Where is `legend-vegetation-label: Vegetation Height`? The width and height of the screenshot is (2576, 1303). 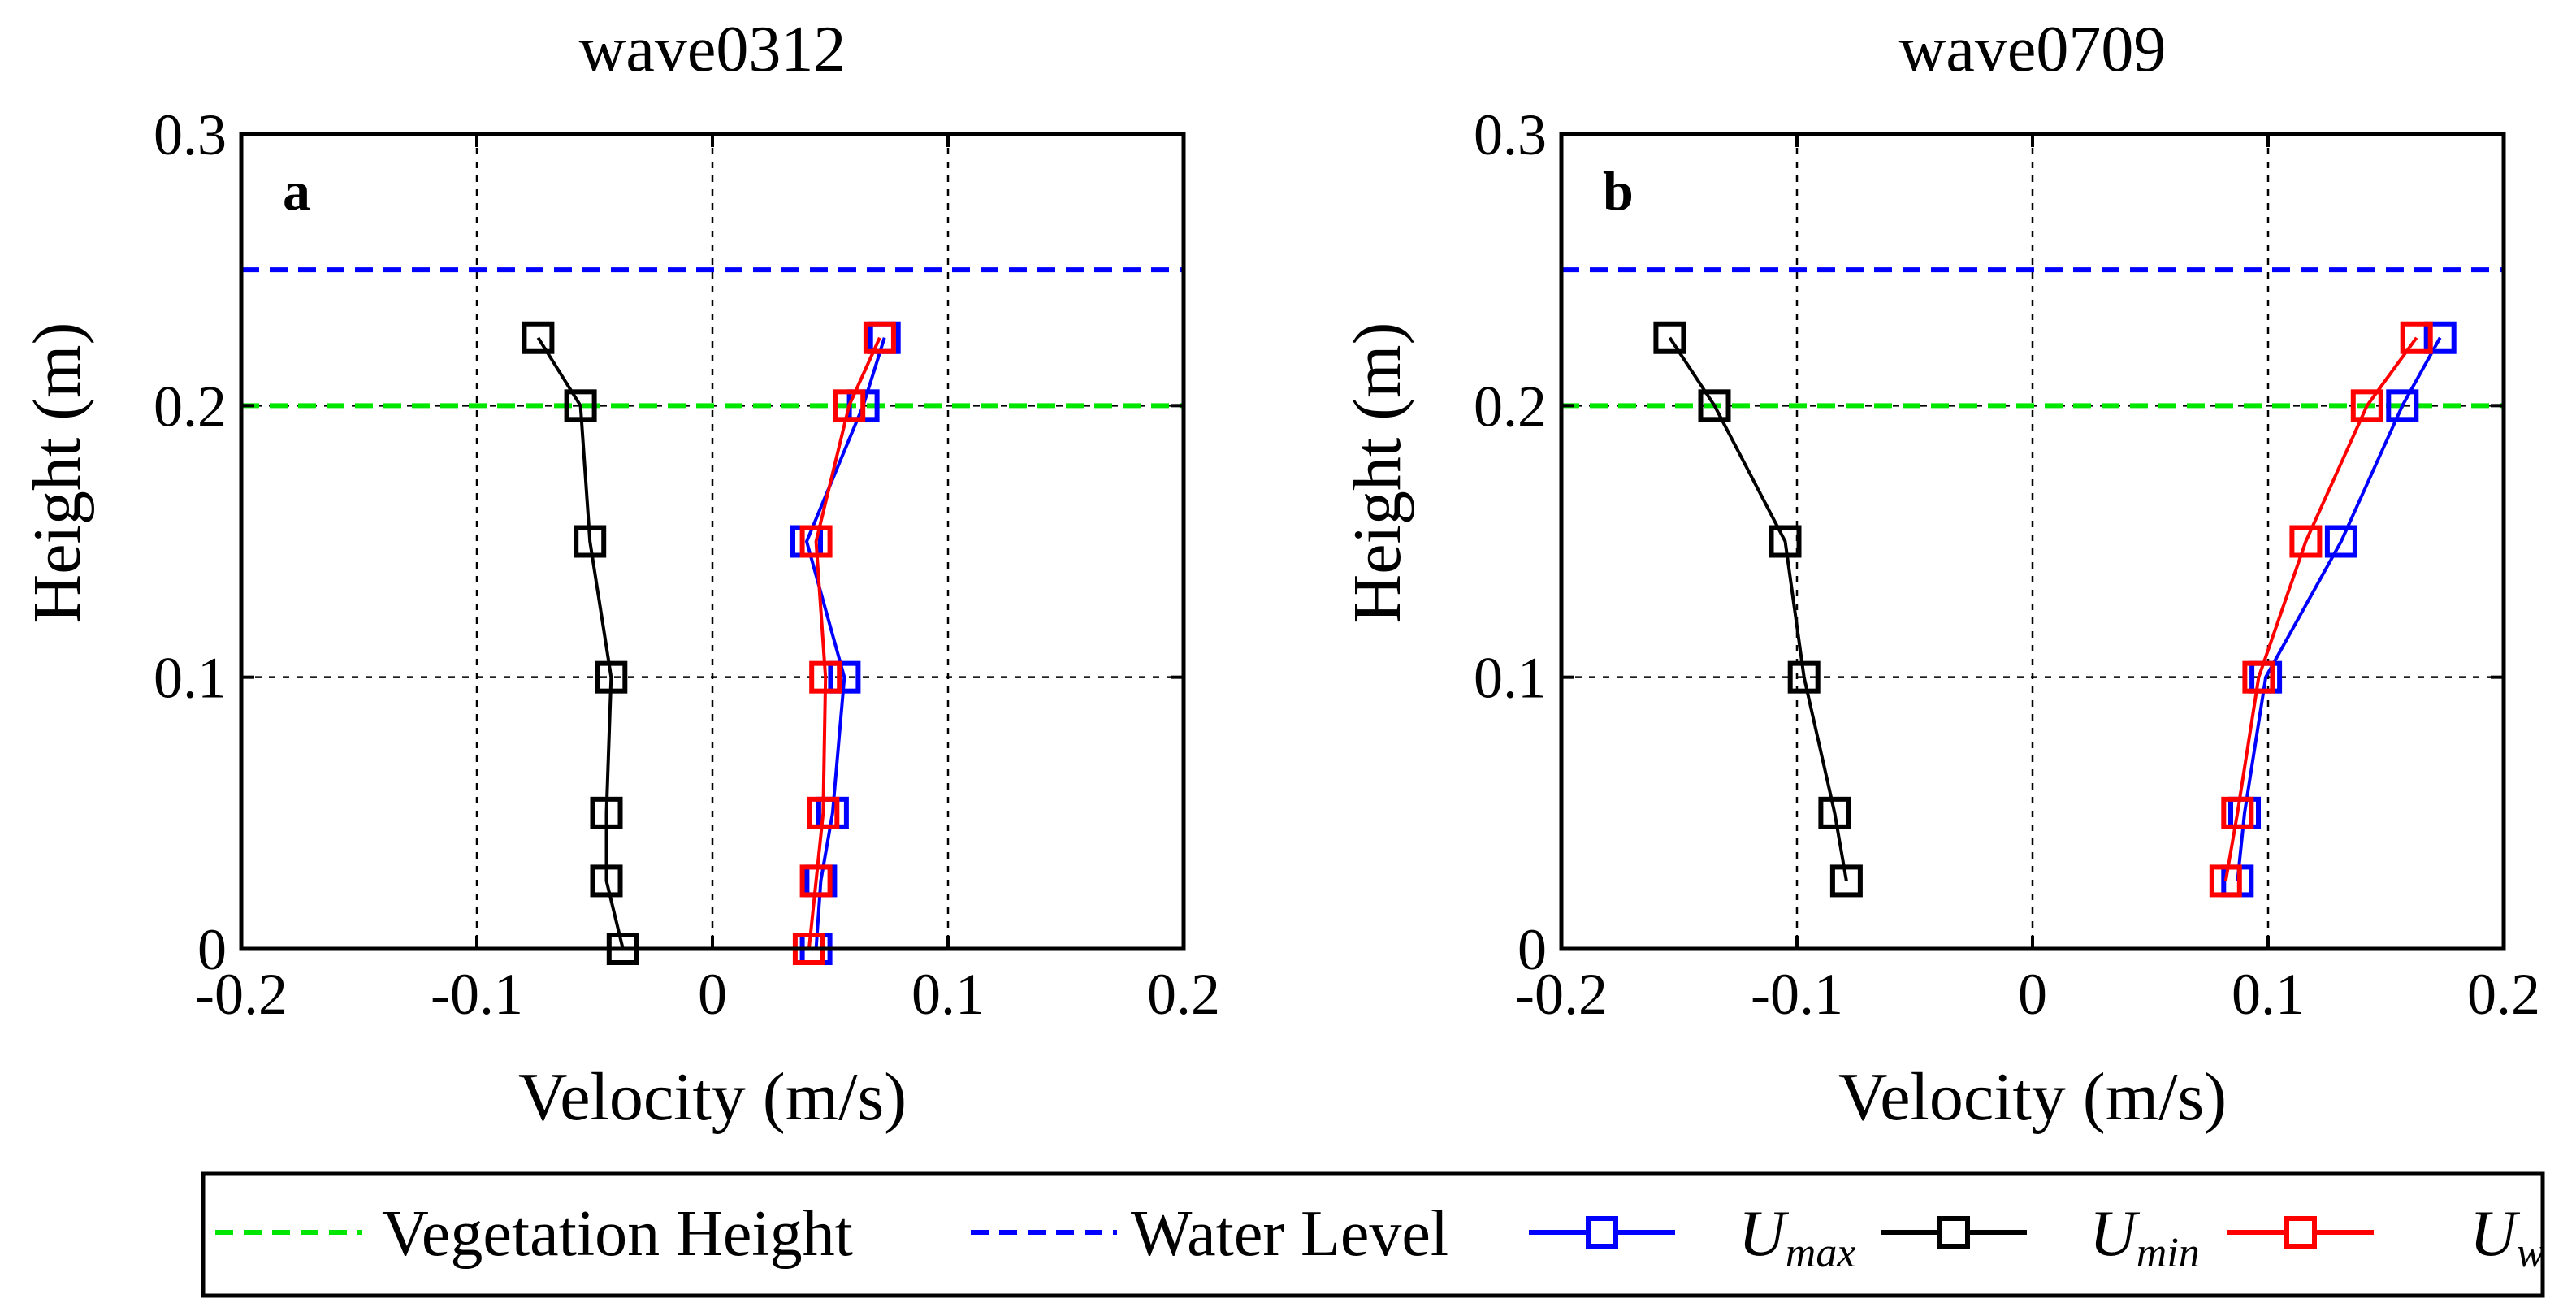
legend-vegetation-label: Vegetation Height is located at coordinates (617, 1234).